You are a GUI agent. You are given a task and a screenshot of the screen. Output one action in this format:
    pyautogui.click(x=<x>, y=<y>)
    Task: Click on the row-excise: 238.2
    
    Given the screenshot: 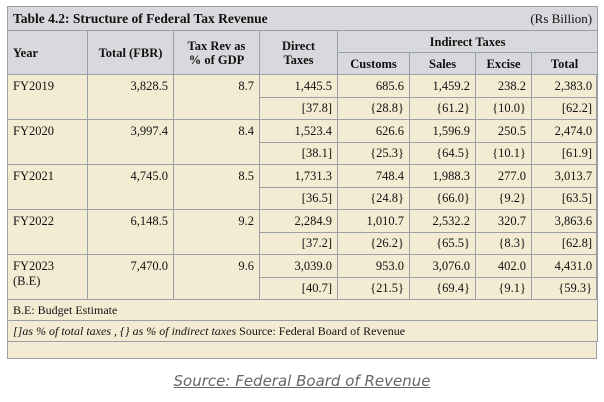 What is the action you would take?
    pyautogui.click(x=504, y=86)
    